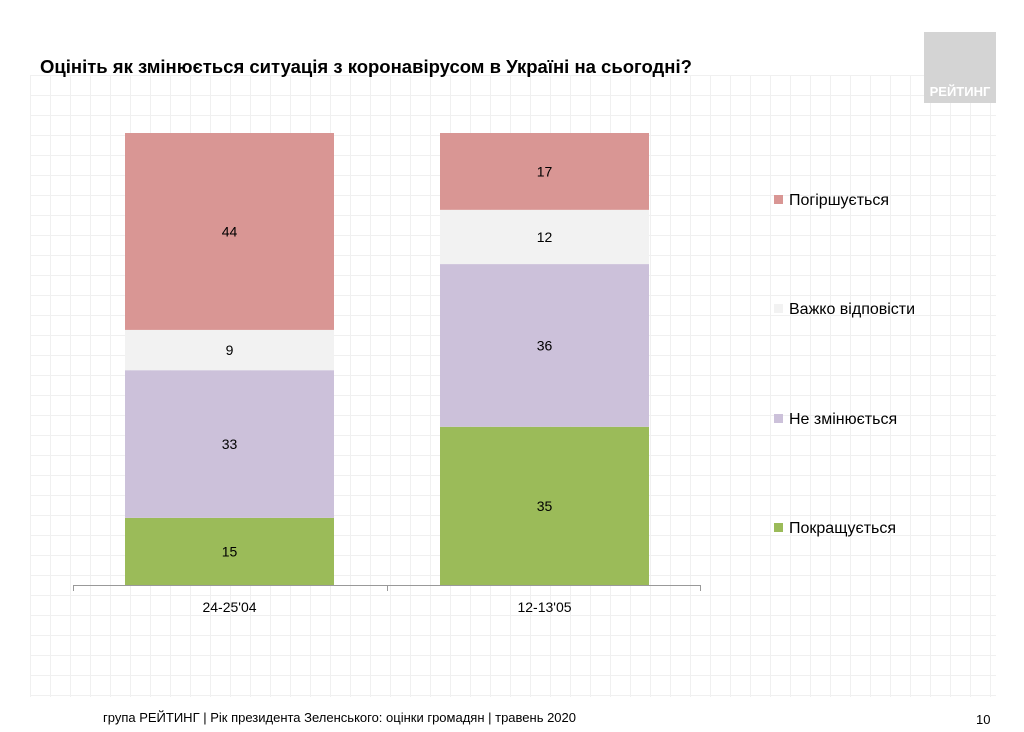 The height and width of the screenshot is (732, 1024). Describe the element at coordinates (839, 200) in the screenshot. I see `legend-label: Погіршується` at that location.